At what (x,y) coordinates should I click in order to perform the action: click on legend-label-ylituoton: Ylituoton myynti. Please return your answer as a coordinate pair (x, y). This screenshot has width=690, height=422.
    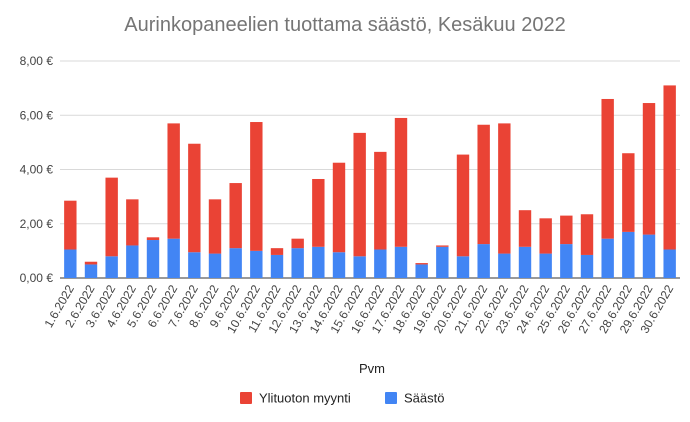
    Looking at the image, I should click on (305, 398).